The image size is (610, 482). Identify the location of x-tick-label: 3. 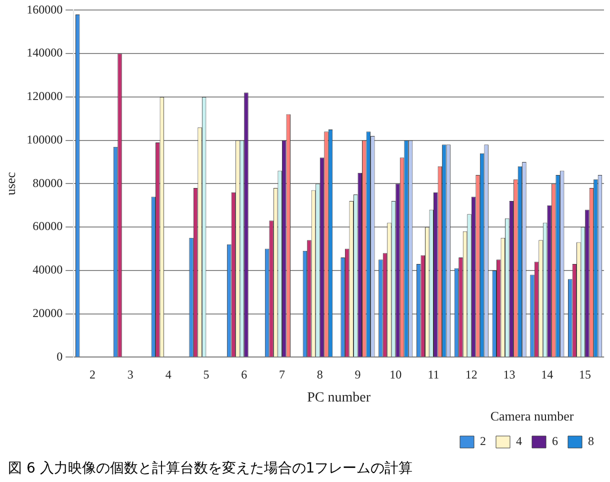
(130, 375).